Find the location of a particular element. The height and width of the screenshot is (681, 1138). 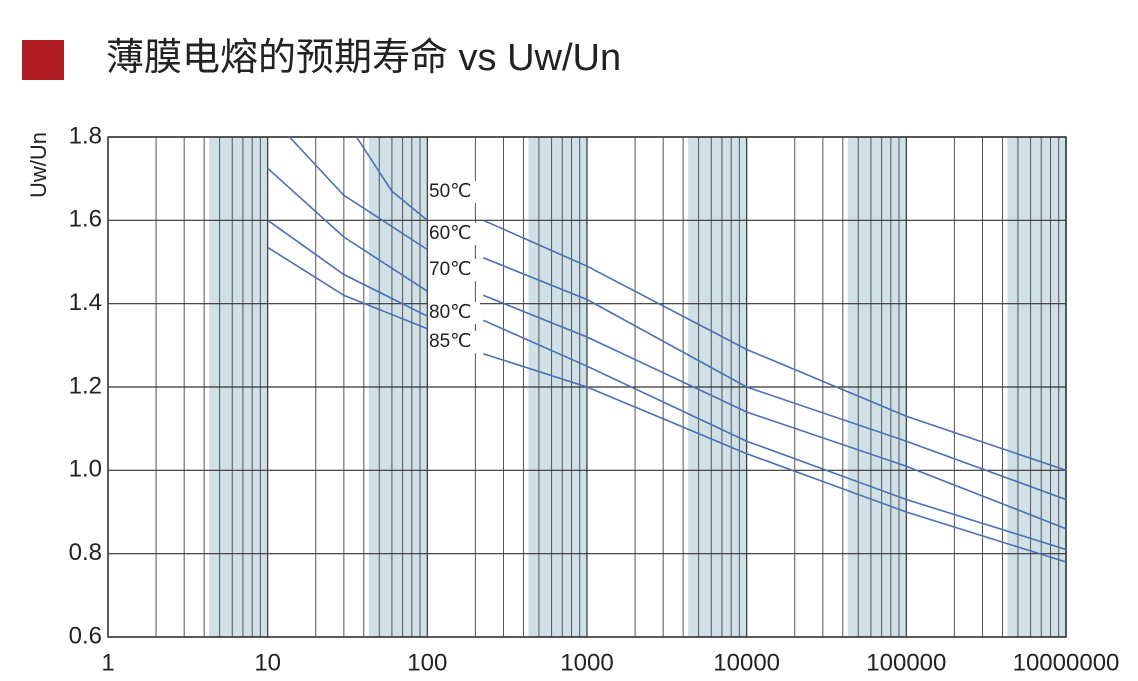

x-tick-label: 10000000 is located at coordinates (1066, 662).